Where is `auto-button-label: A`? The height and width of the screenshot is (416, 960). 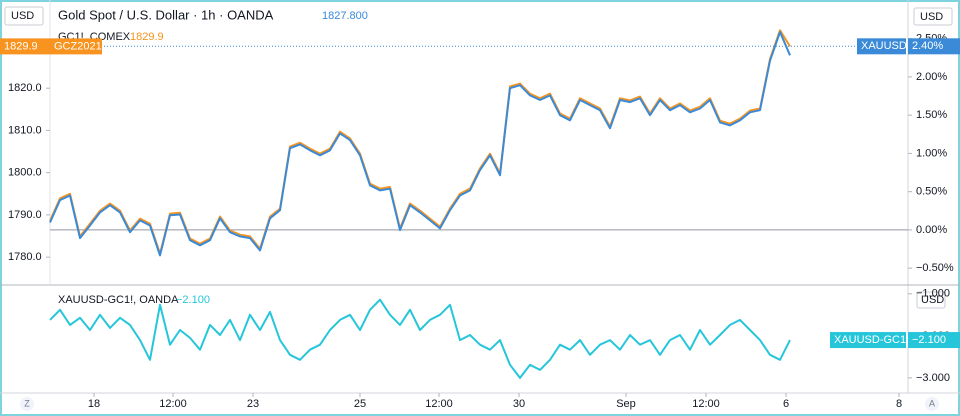 auto-button-label: A is located at coordinates (932, 403).